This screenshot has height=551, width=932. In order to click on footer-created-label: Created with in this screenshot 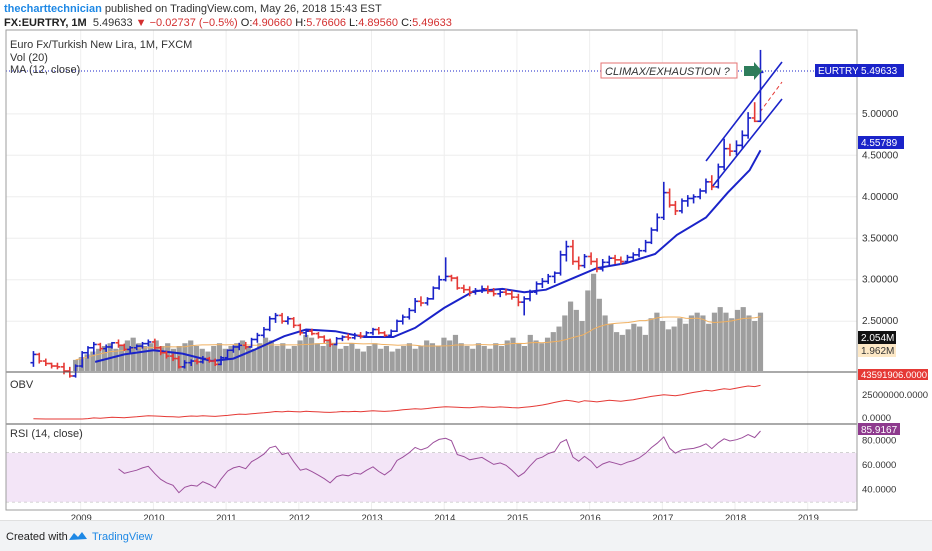, I will do `click(37, 537)`.